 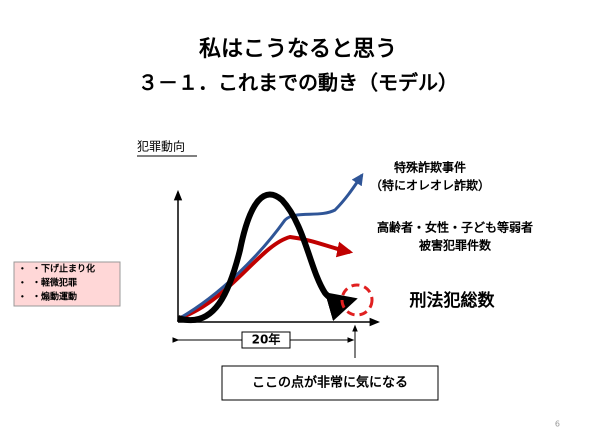 I want to click on period-box, so click(x=266, y=340).